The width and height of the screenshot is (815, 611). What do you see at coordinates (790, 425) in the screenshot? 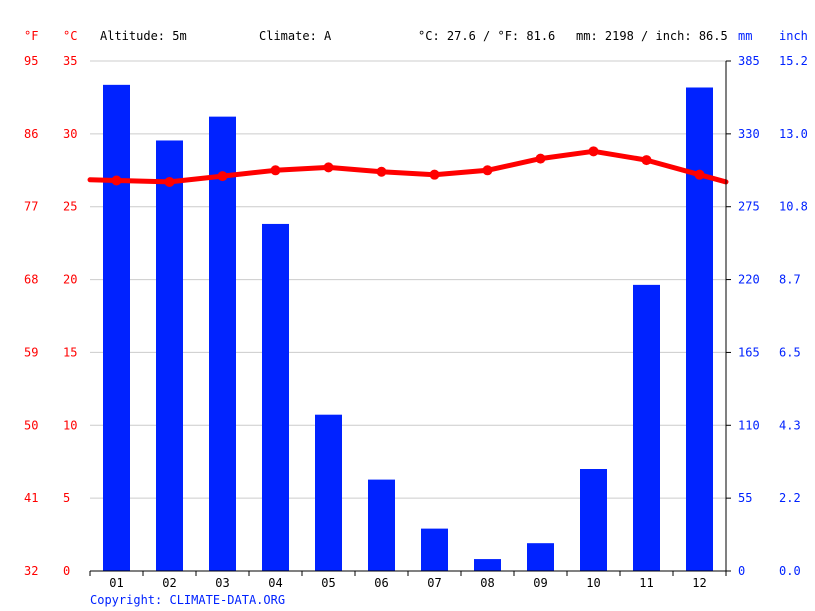
I see `tick-label-inch: 4.3` at bounding box center [790, 425].